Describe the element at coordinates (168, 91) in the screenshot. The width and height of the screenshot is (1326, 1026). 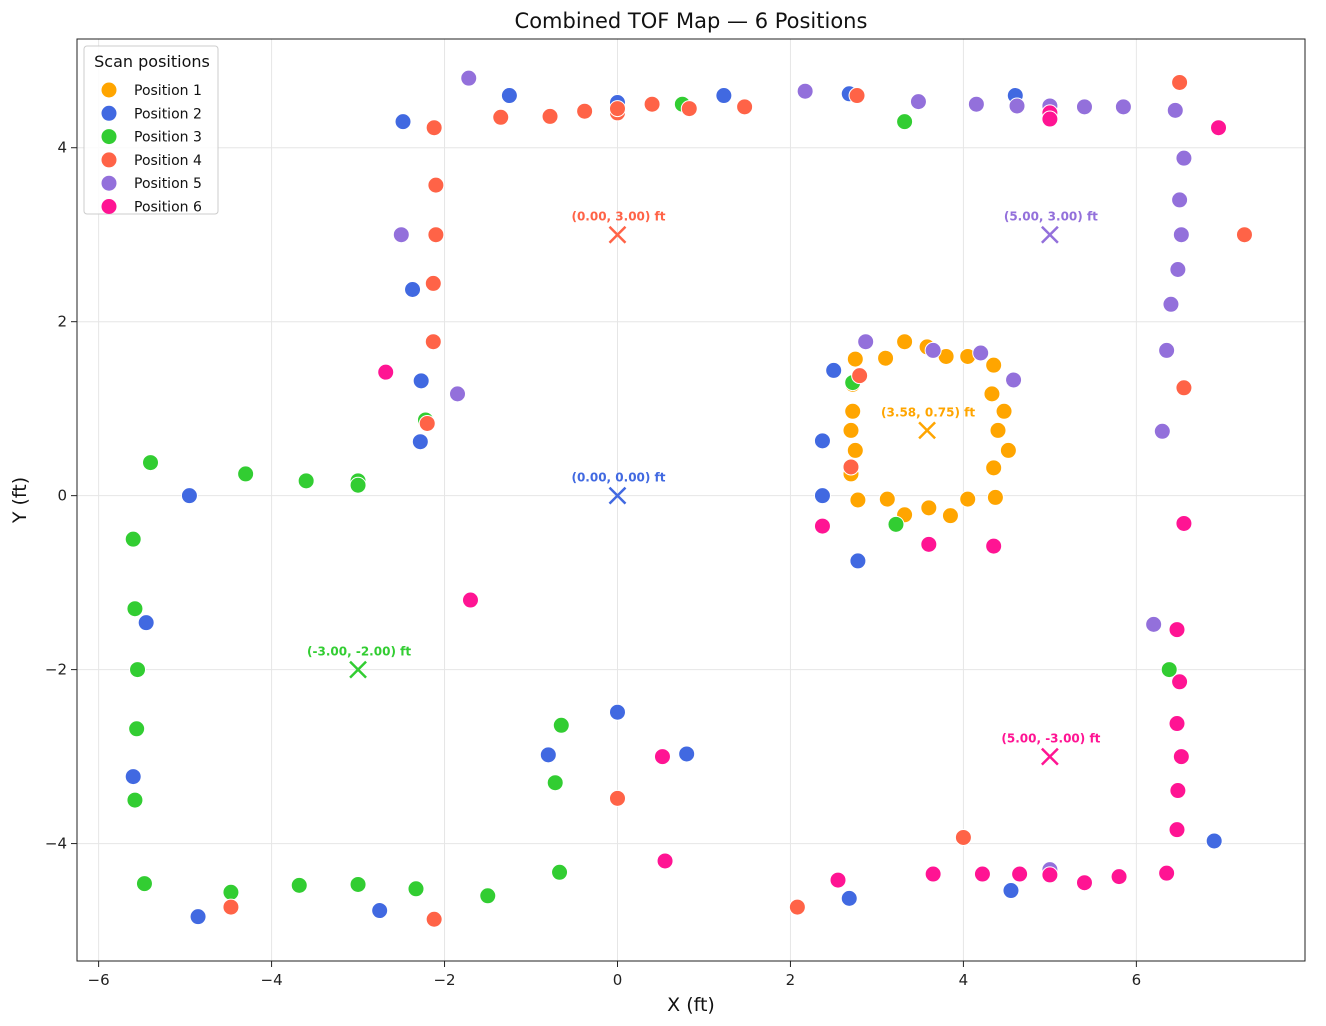
I see `legend-label-position-1: Position 1` at that location.